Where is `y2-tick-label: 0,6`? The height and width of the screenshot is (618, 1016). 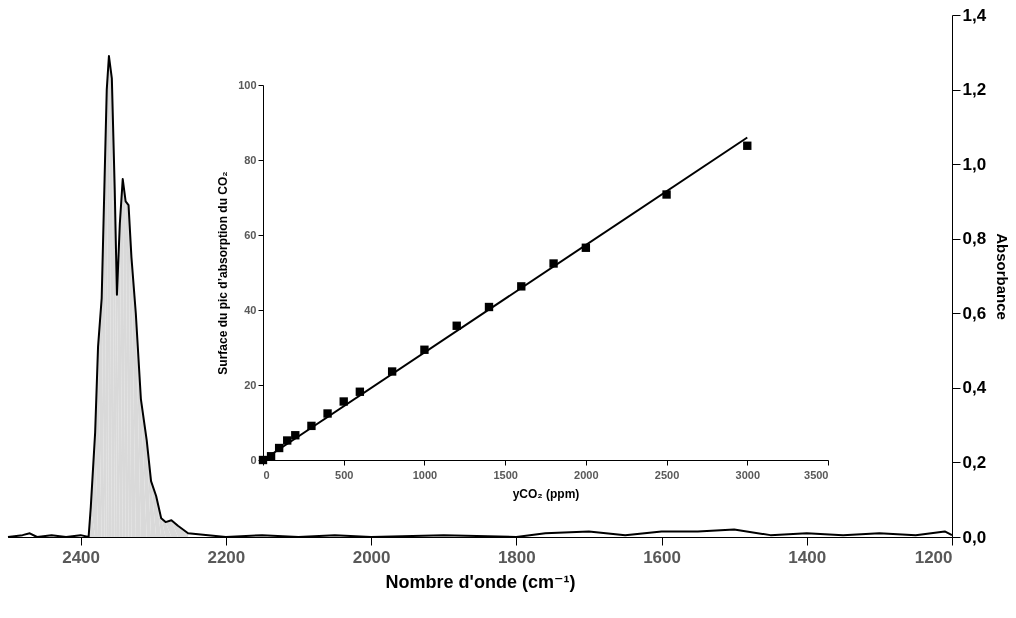 y2-tick-label: 0,6 is located at coordinates (974, 313).